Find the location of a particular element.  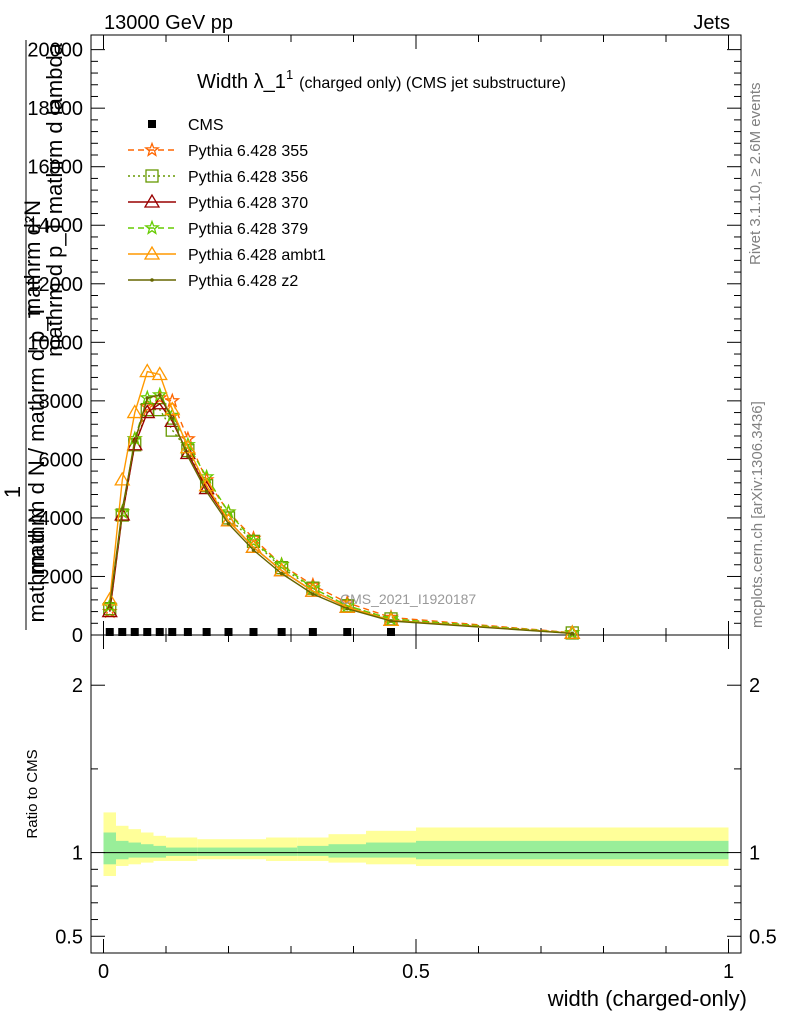

legend-entry: Pythia 6.428 356 is located at coordinates (218, 177).